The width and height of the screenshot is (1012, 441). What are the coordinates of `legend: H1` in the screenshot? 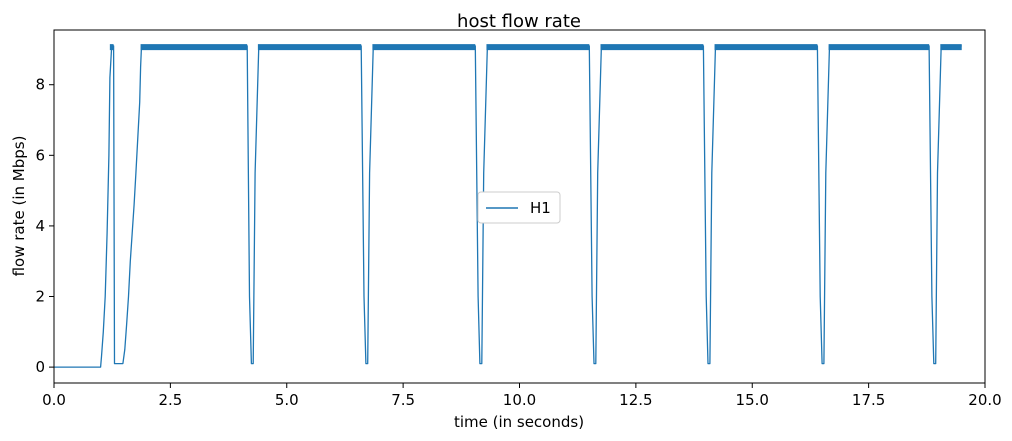 It's located at (519, 207).